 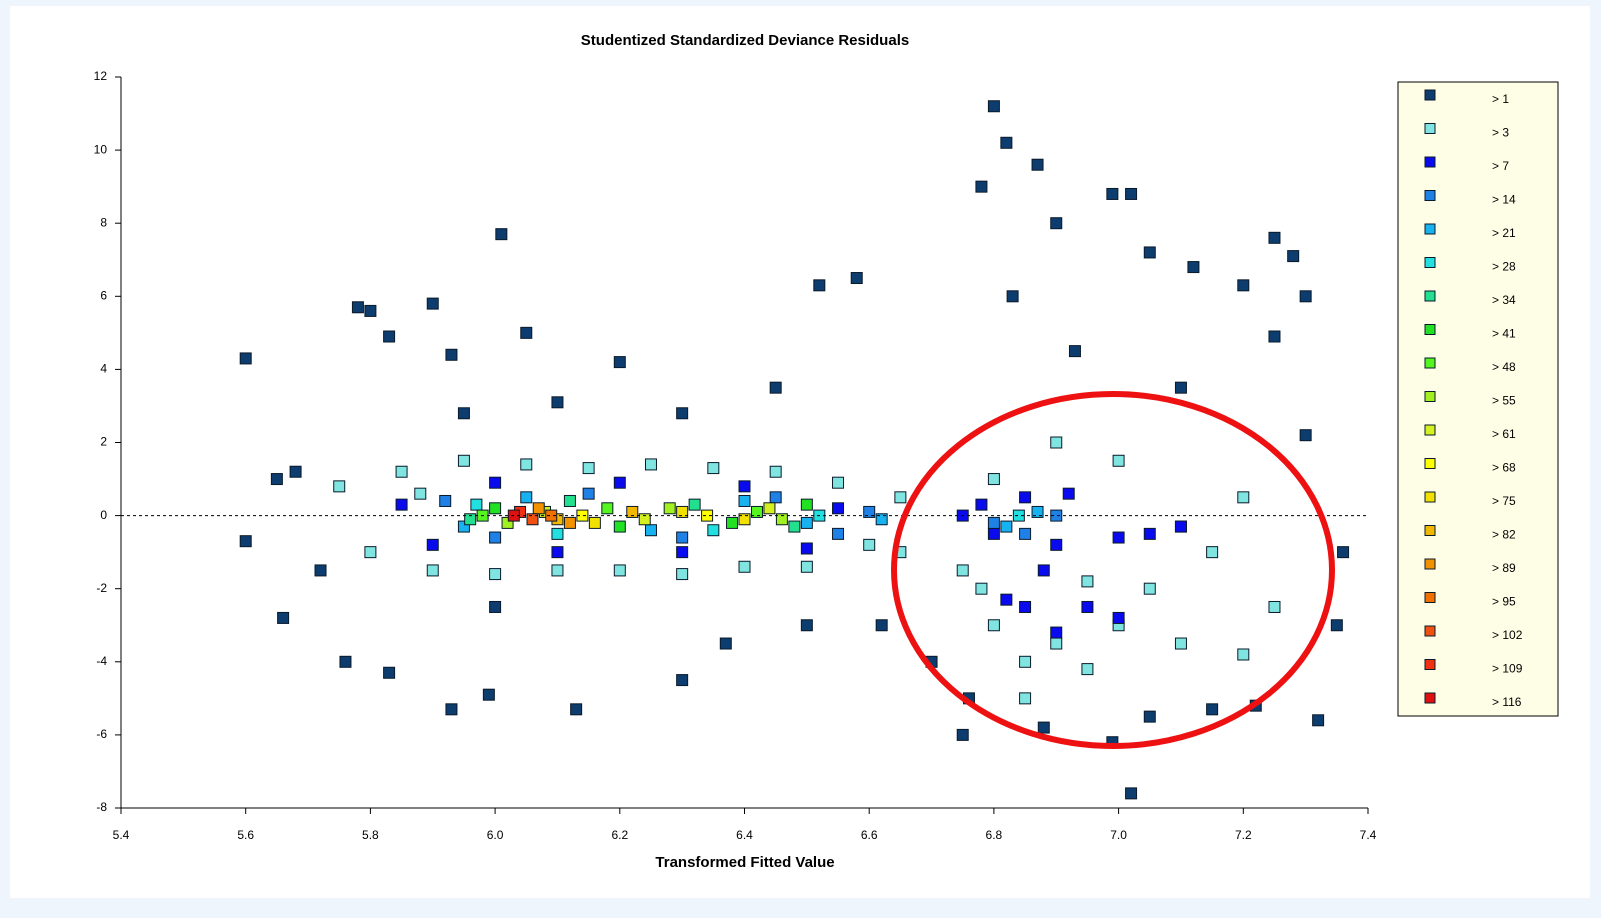 I want to click on x-tick-label: 6.0, so click(x=495, y=835).